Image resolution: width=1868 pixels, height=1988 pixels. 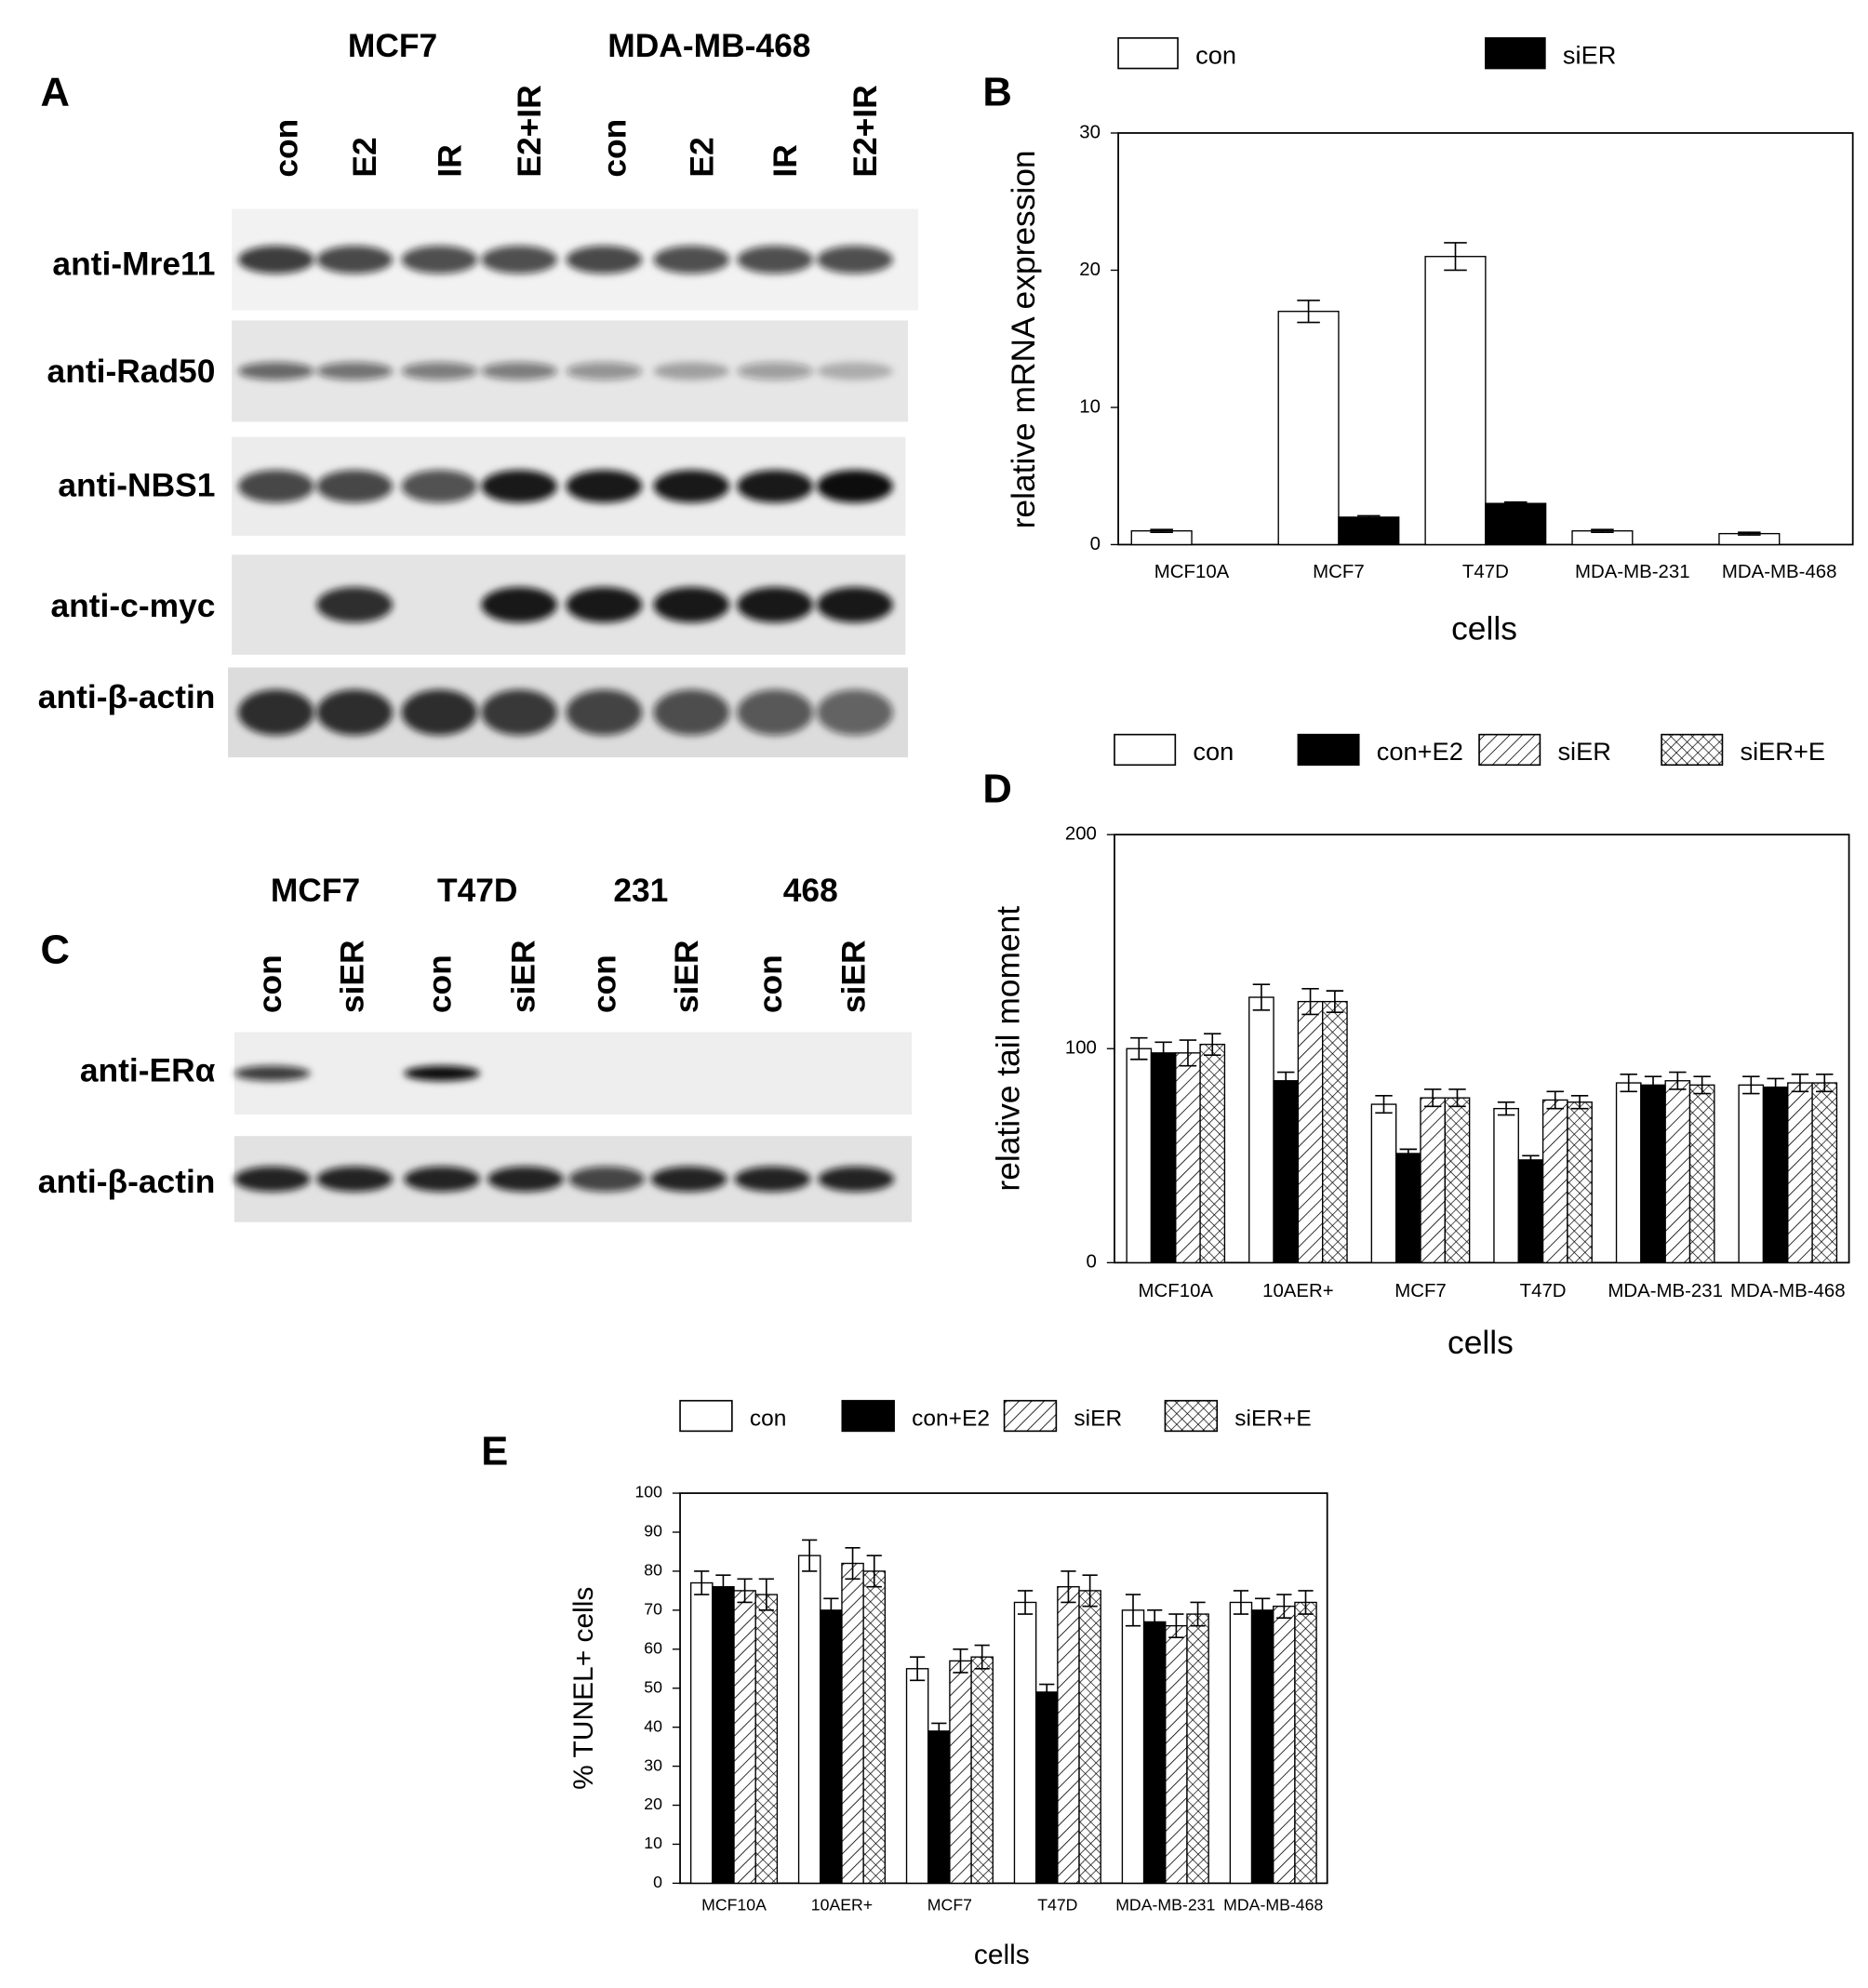 I want to click on lane-label: E2, so click(x=365, y=157).